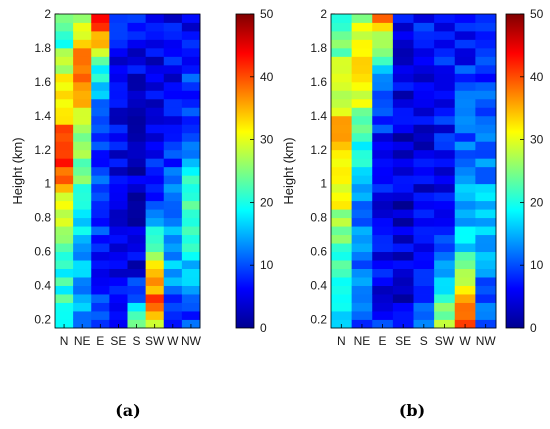 The image size is (550, 429). What do you see at coordinates (486, 341) in the screenshot?
I see `x-tick-label: NW` at bounding box center [486, 341].